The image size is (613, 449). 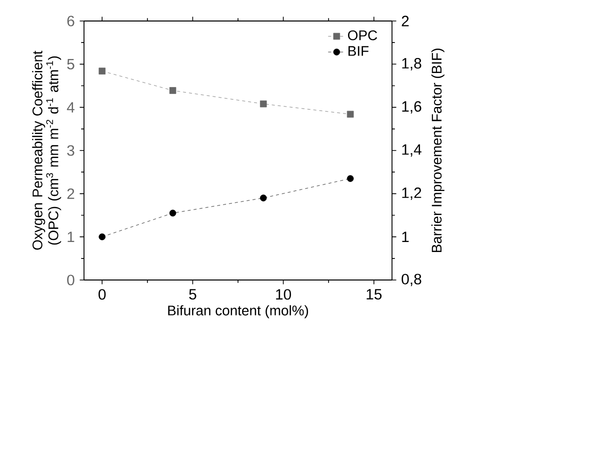 I want to click on legend-label: OPC, so click(x=363, y=35).